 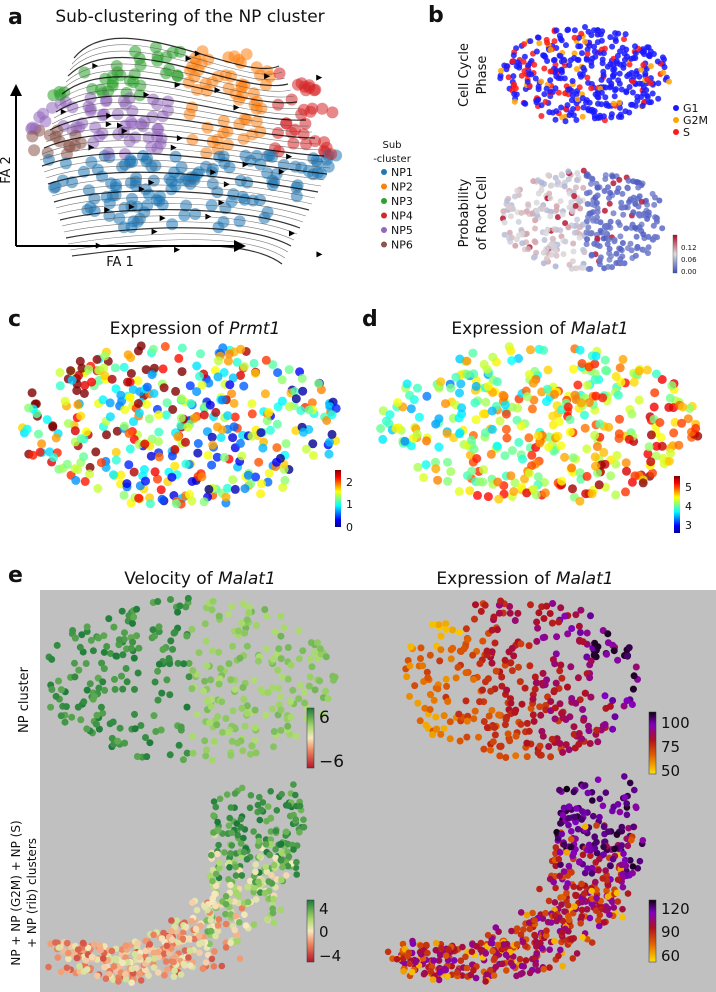 I want to click on legend-label-np4: NP4, so click(x=402, y=216).